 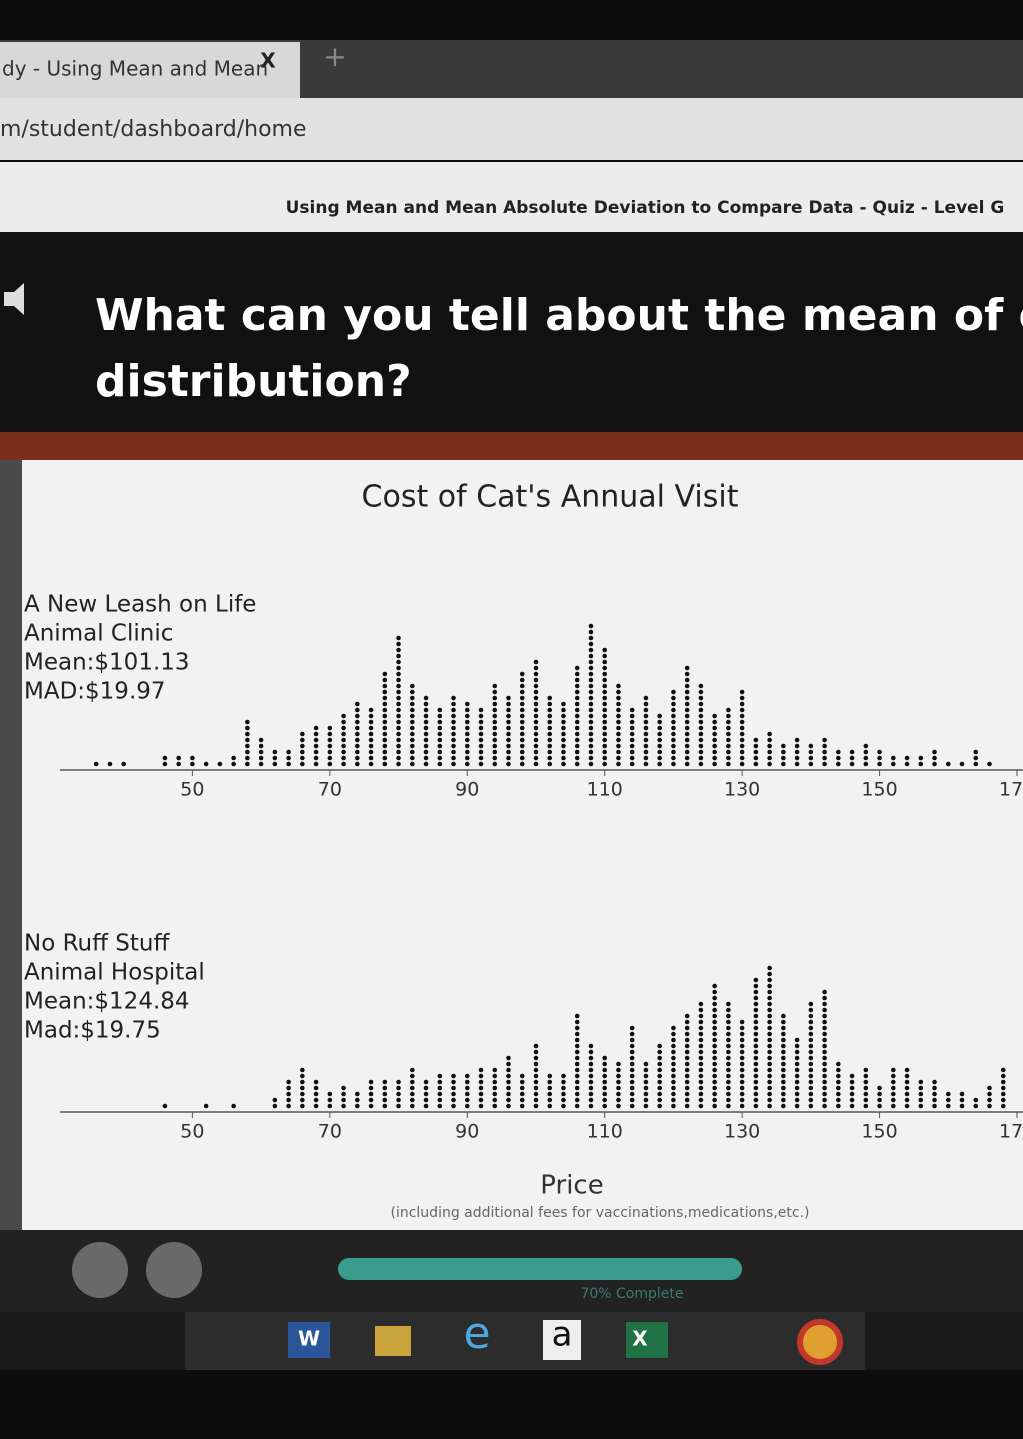 I want to click on pause-button, so click(x=174, y=1270).